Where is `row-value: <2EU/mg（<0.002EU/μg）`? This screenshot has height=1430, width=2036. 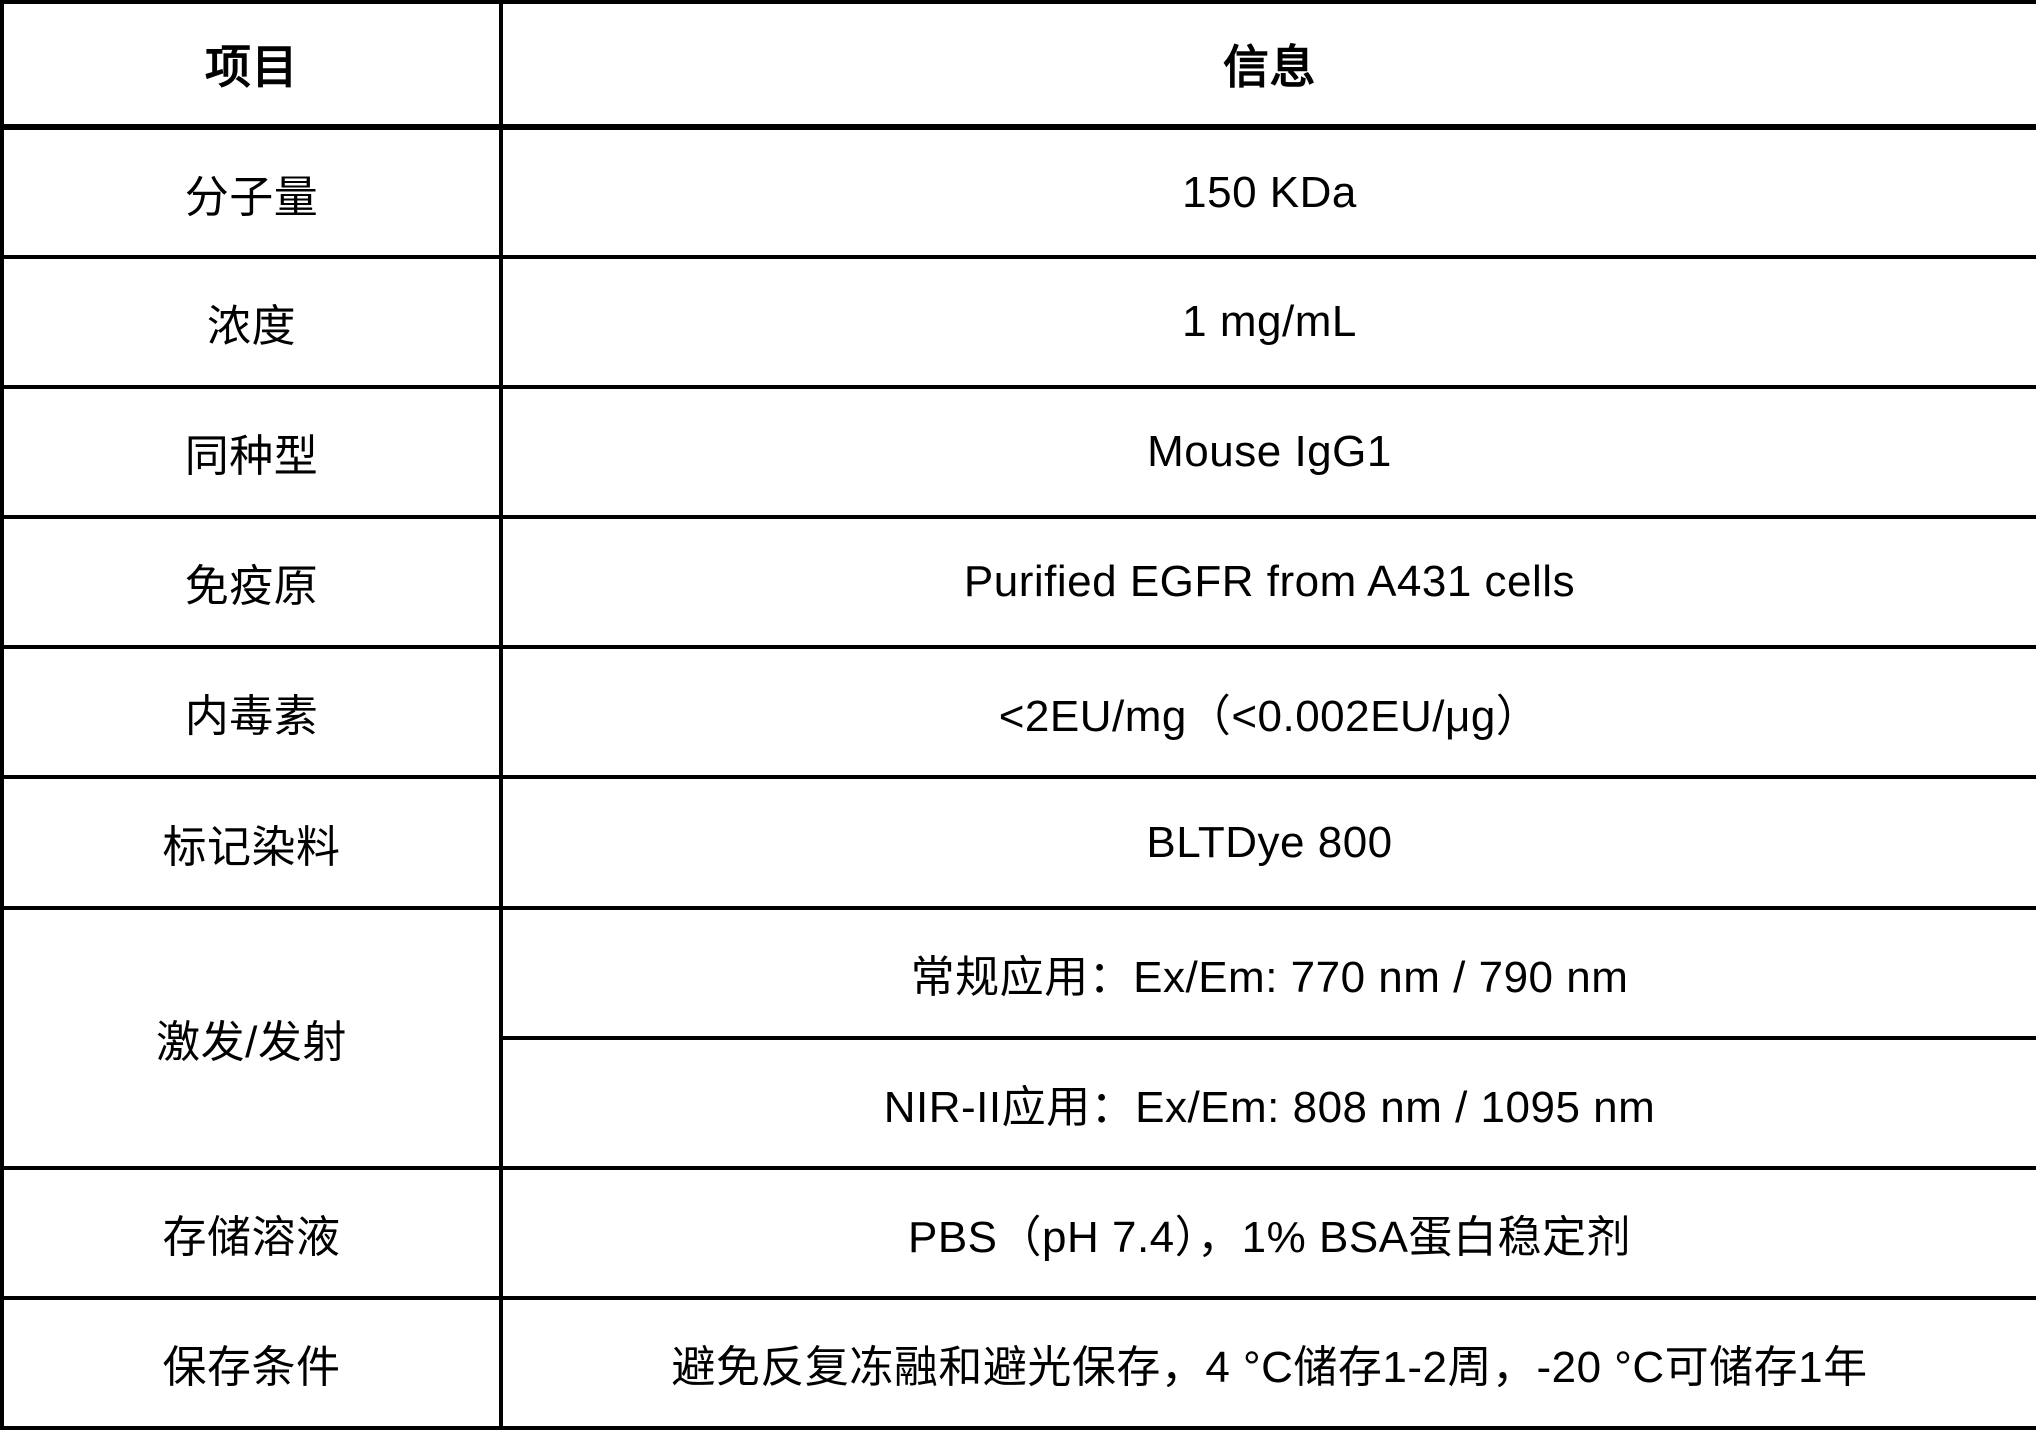
row-value: <2EU/mg（<0.002EU/μg） is located at coordinates (1267, 712).